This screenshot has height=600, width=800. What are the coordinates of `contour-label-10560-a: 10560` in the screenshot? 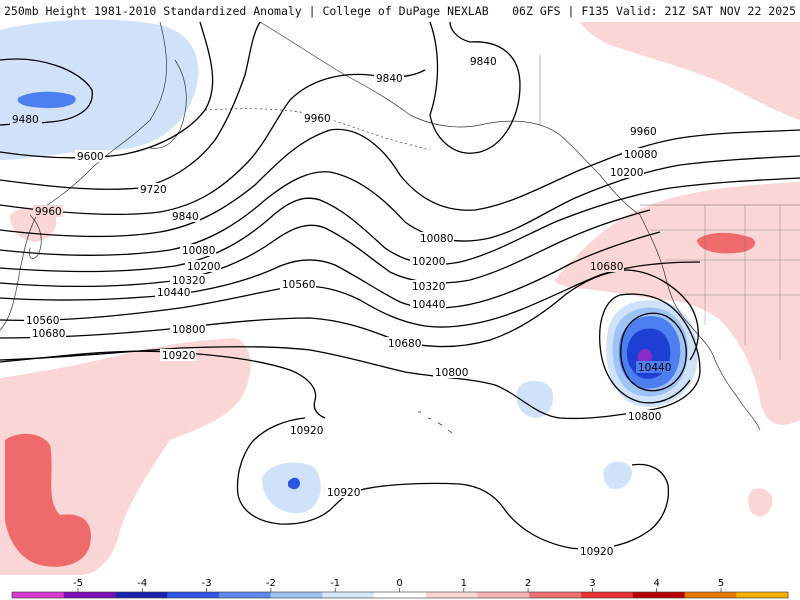 It's located at (42, 321).